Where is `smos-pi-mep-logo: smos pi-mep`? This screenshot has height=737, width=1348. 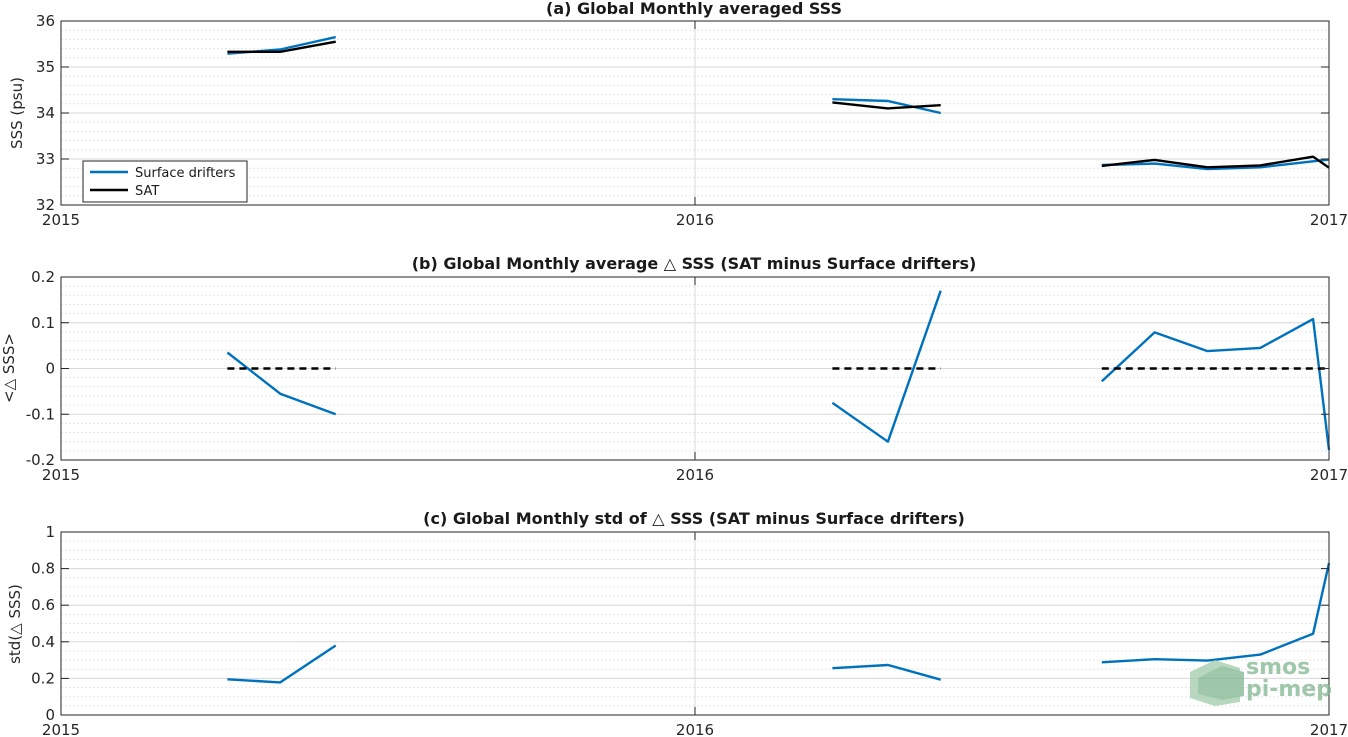
smos-pi-mep-logo: smos pi-mep is located at coordinates (1261, 680).